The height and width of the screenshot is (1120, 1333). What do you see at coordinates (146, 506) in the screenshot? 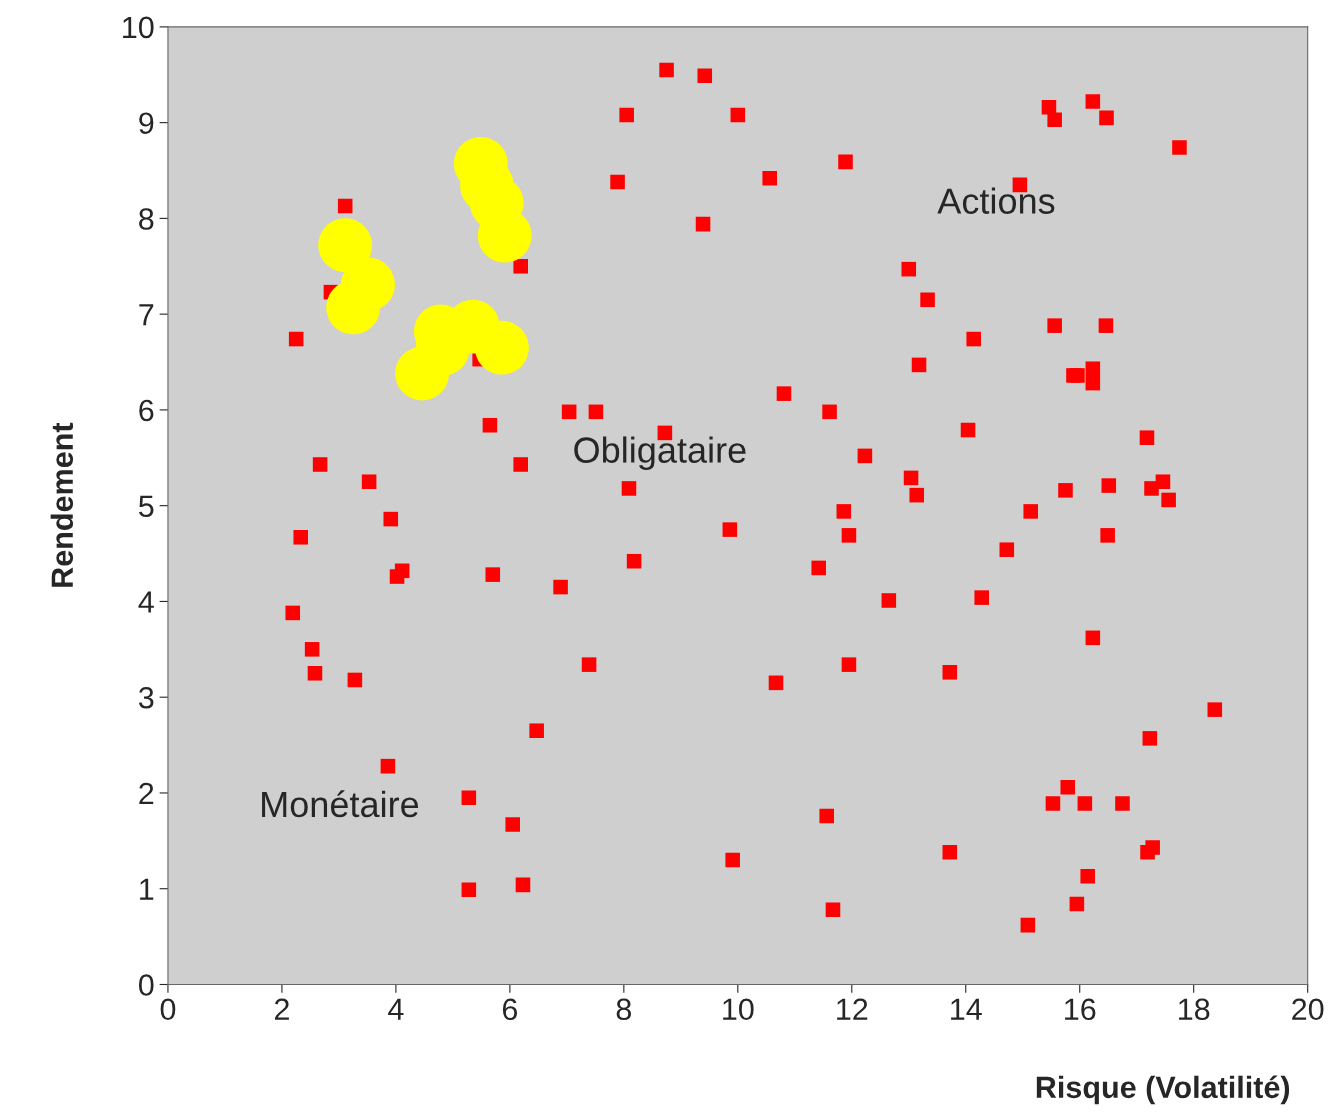
I see `y-tick-label: 5` at bounding box center [146, 506].